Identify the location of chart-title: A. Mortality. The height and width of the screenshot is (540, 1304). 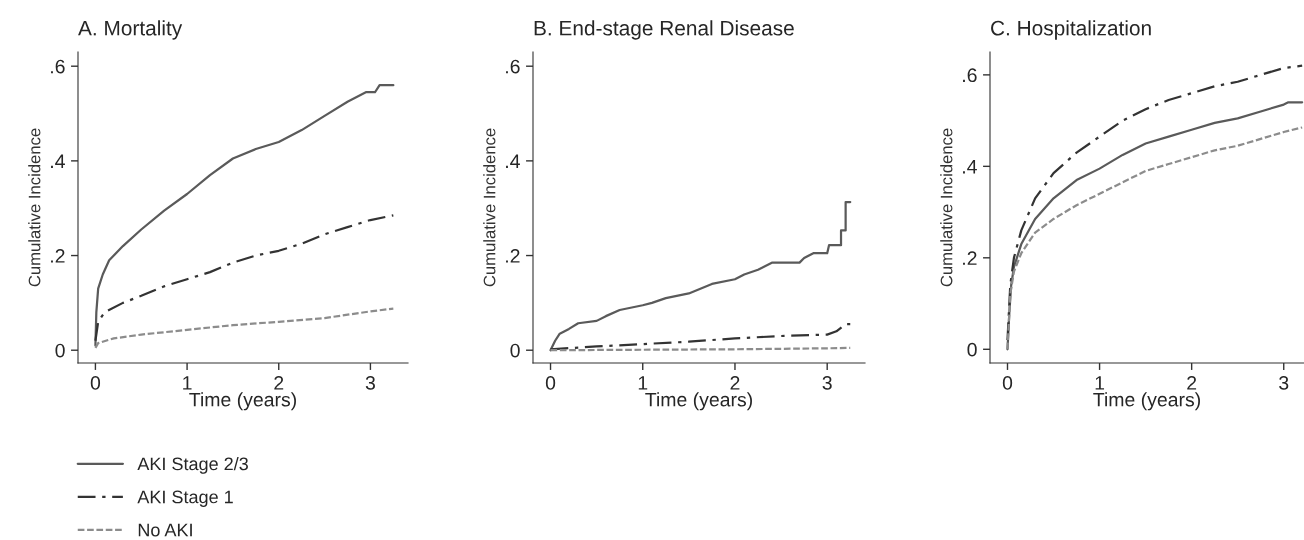
(130, 30).